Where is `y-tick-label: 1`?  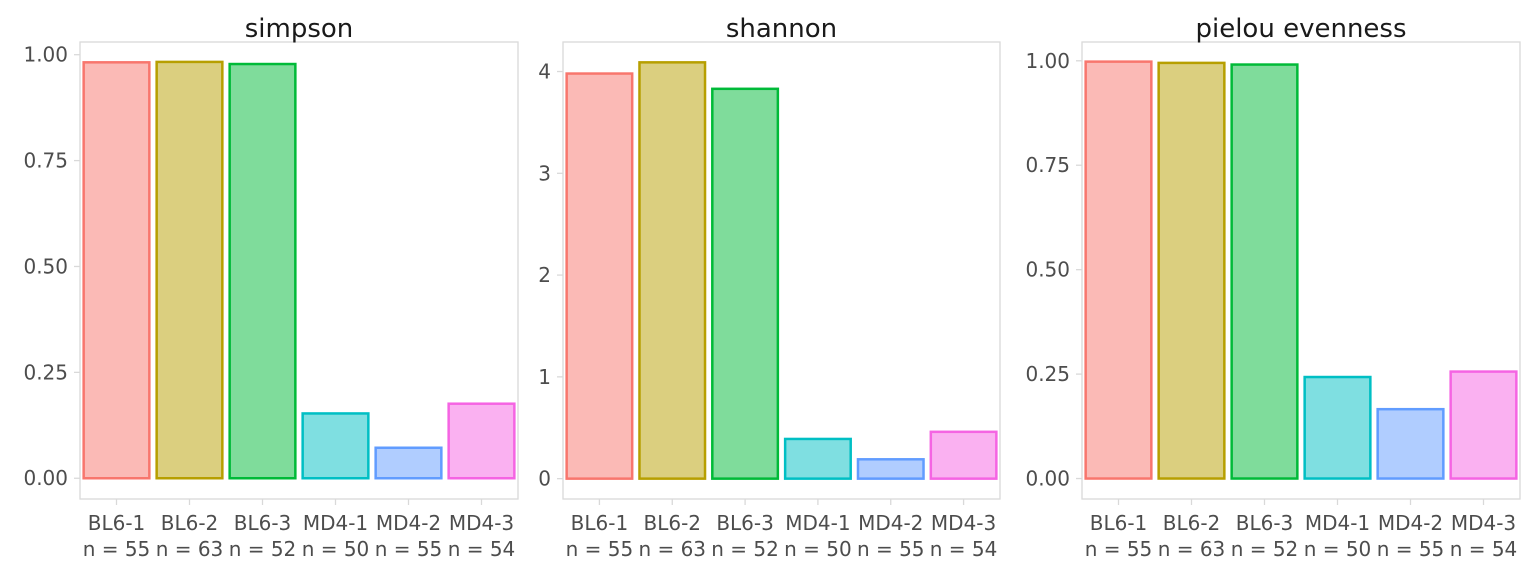
y-tick-label: 1 is located at coordinates (544, 377).